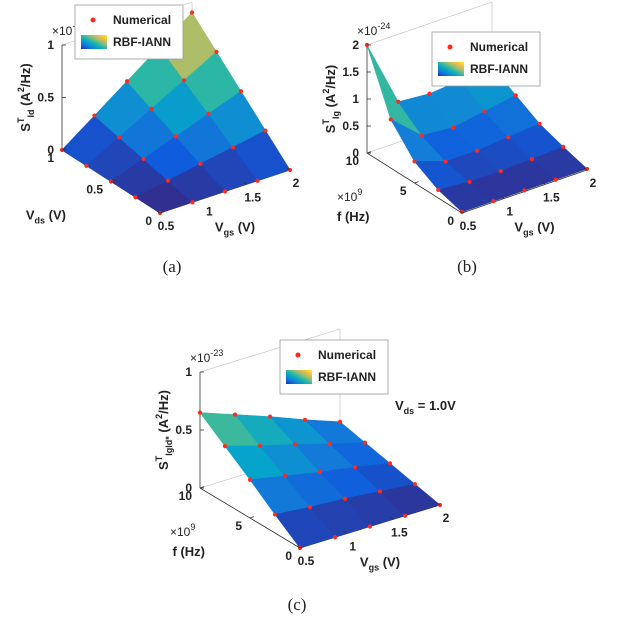  I want to click on z-axis-label-part: Id, so click(31, 114).